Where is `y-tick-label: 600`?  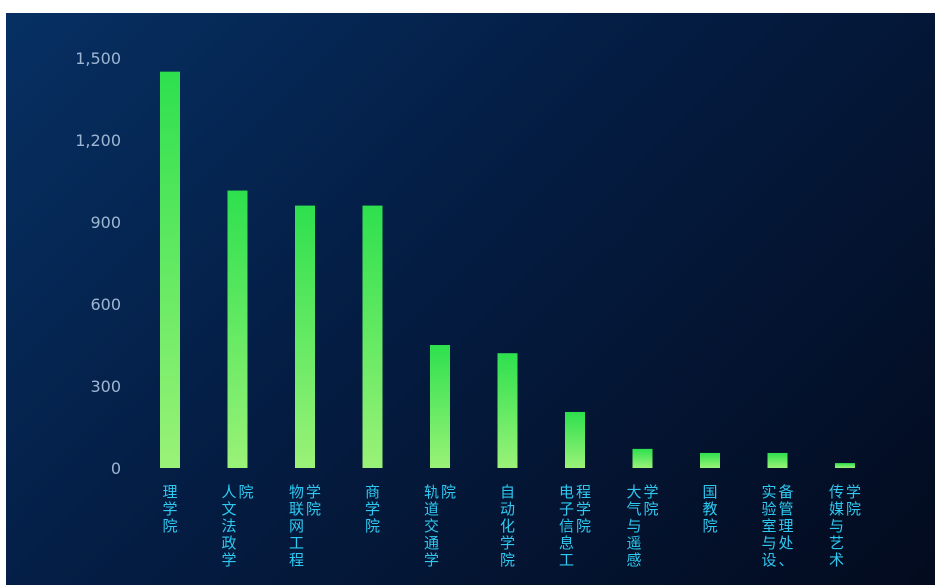
y-tick-label: 600 is located at coordinates (105, 304).